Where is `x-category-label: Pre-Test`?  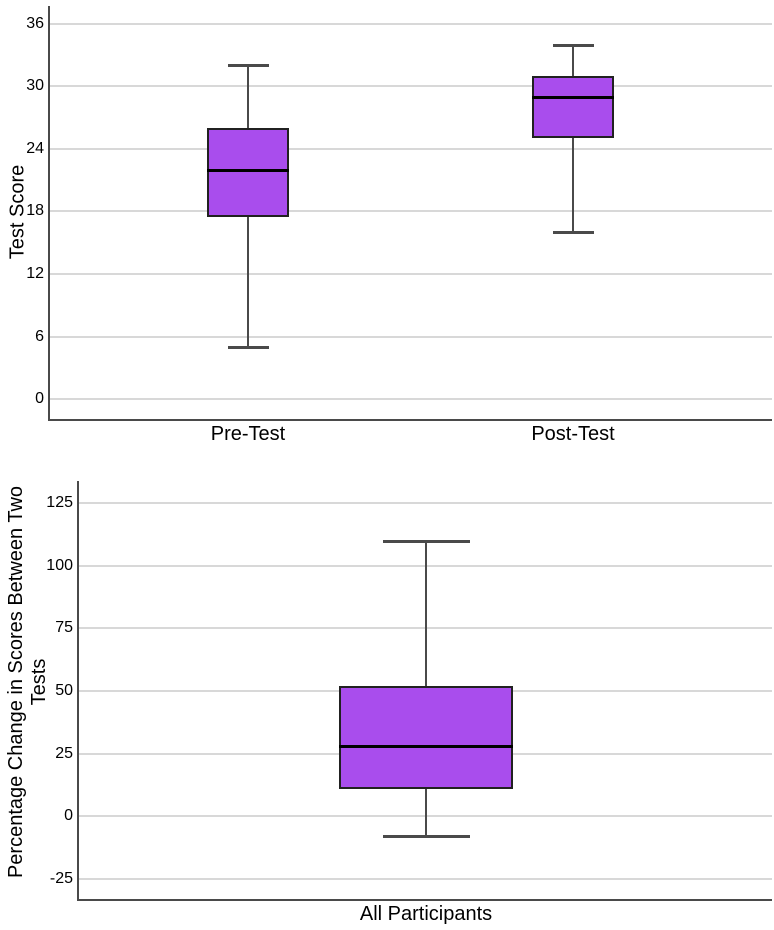
x-category-label: Pre-Test is located at coordinates (248, 434).